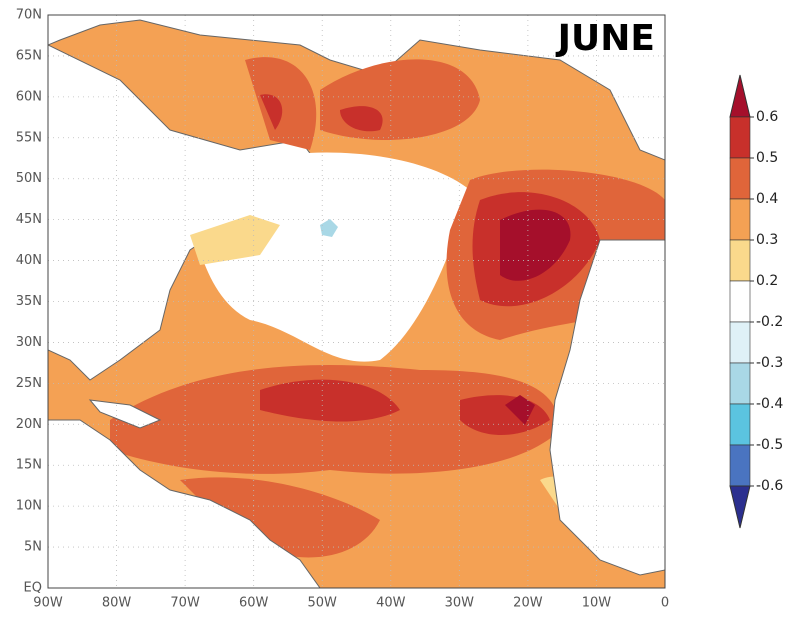 Image resolution: width=800 pixels, height=617 pixels. What do you see at coordinates (29, 260) in the screenshot?
I see `lat-label: 40N` at bounding box center [29, 260].